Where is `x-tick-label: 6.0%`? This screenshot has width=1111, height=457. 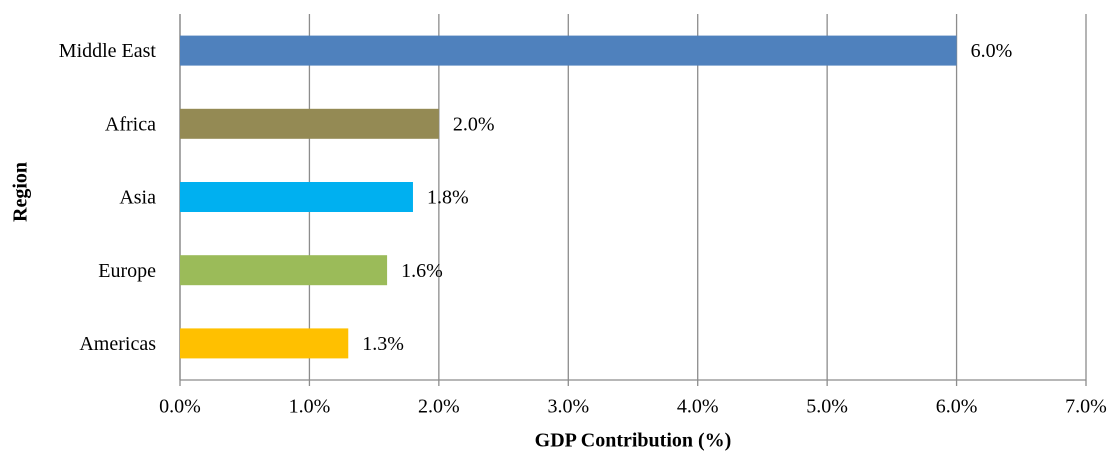 x-tick-label: 6.0% is located at coordinates (957, 407).